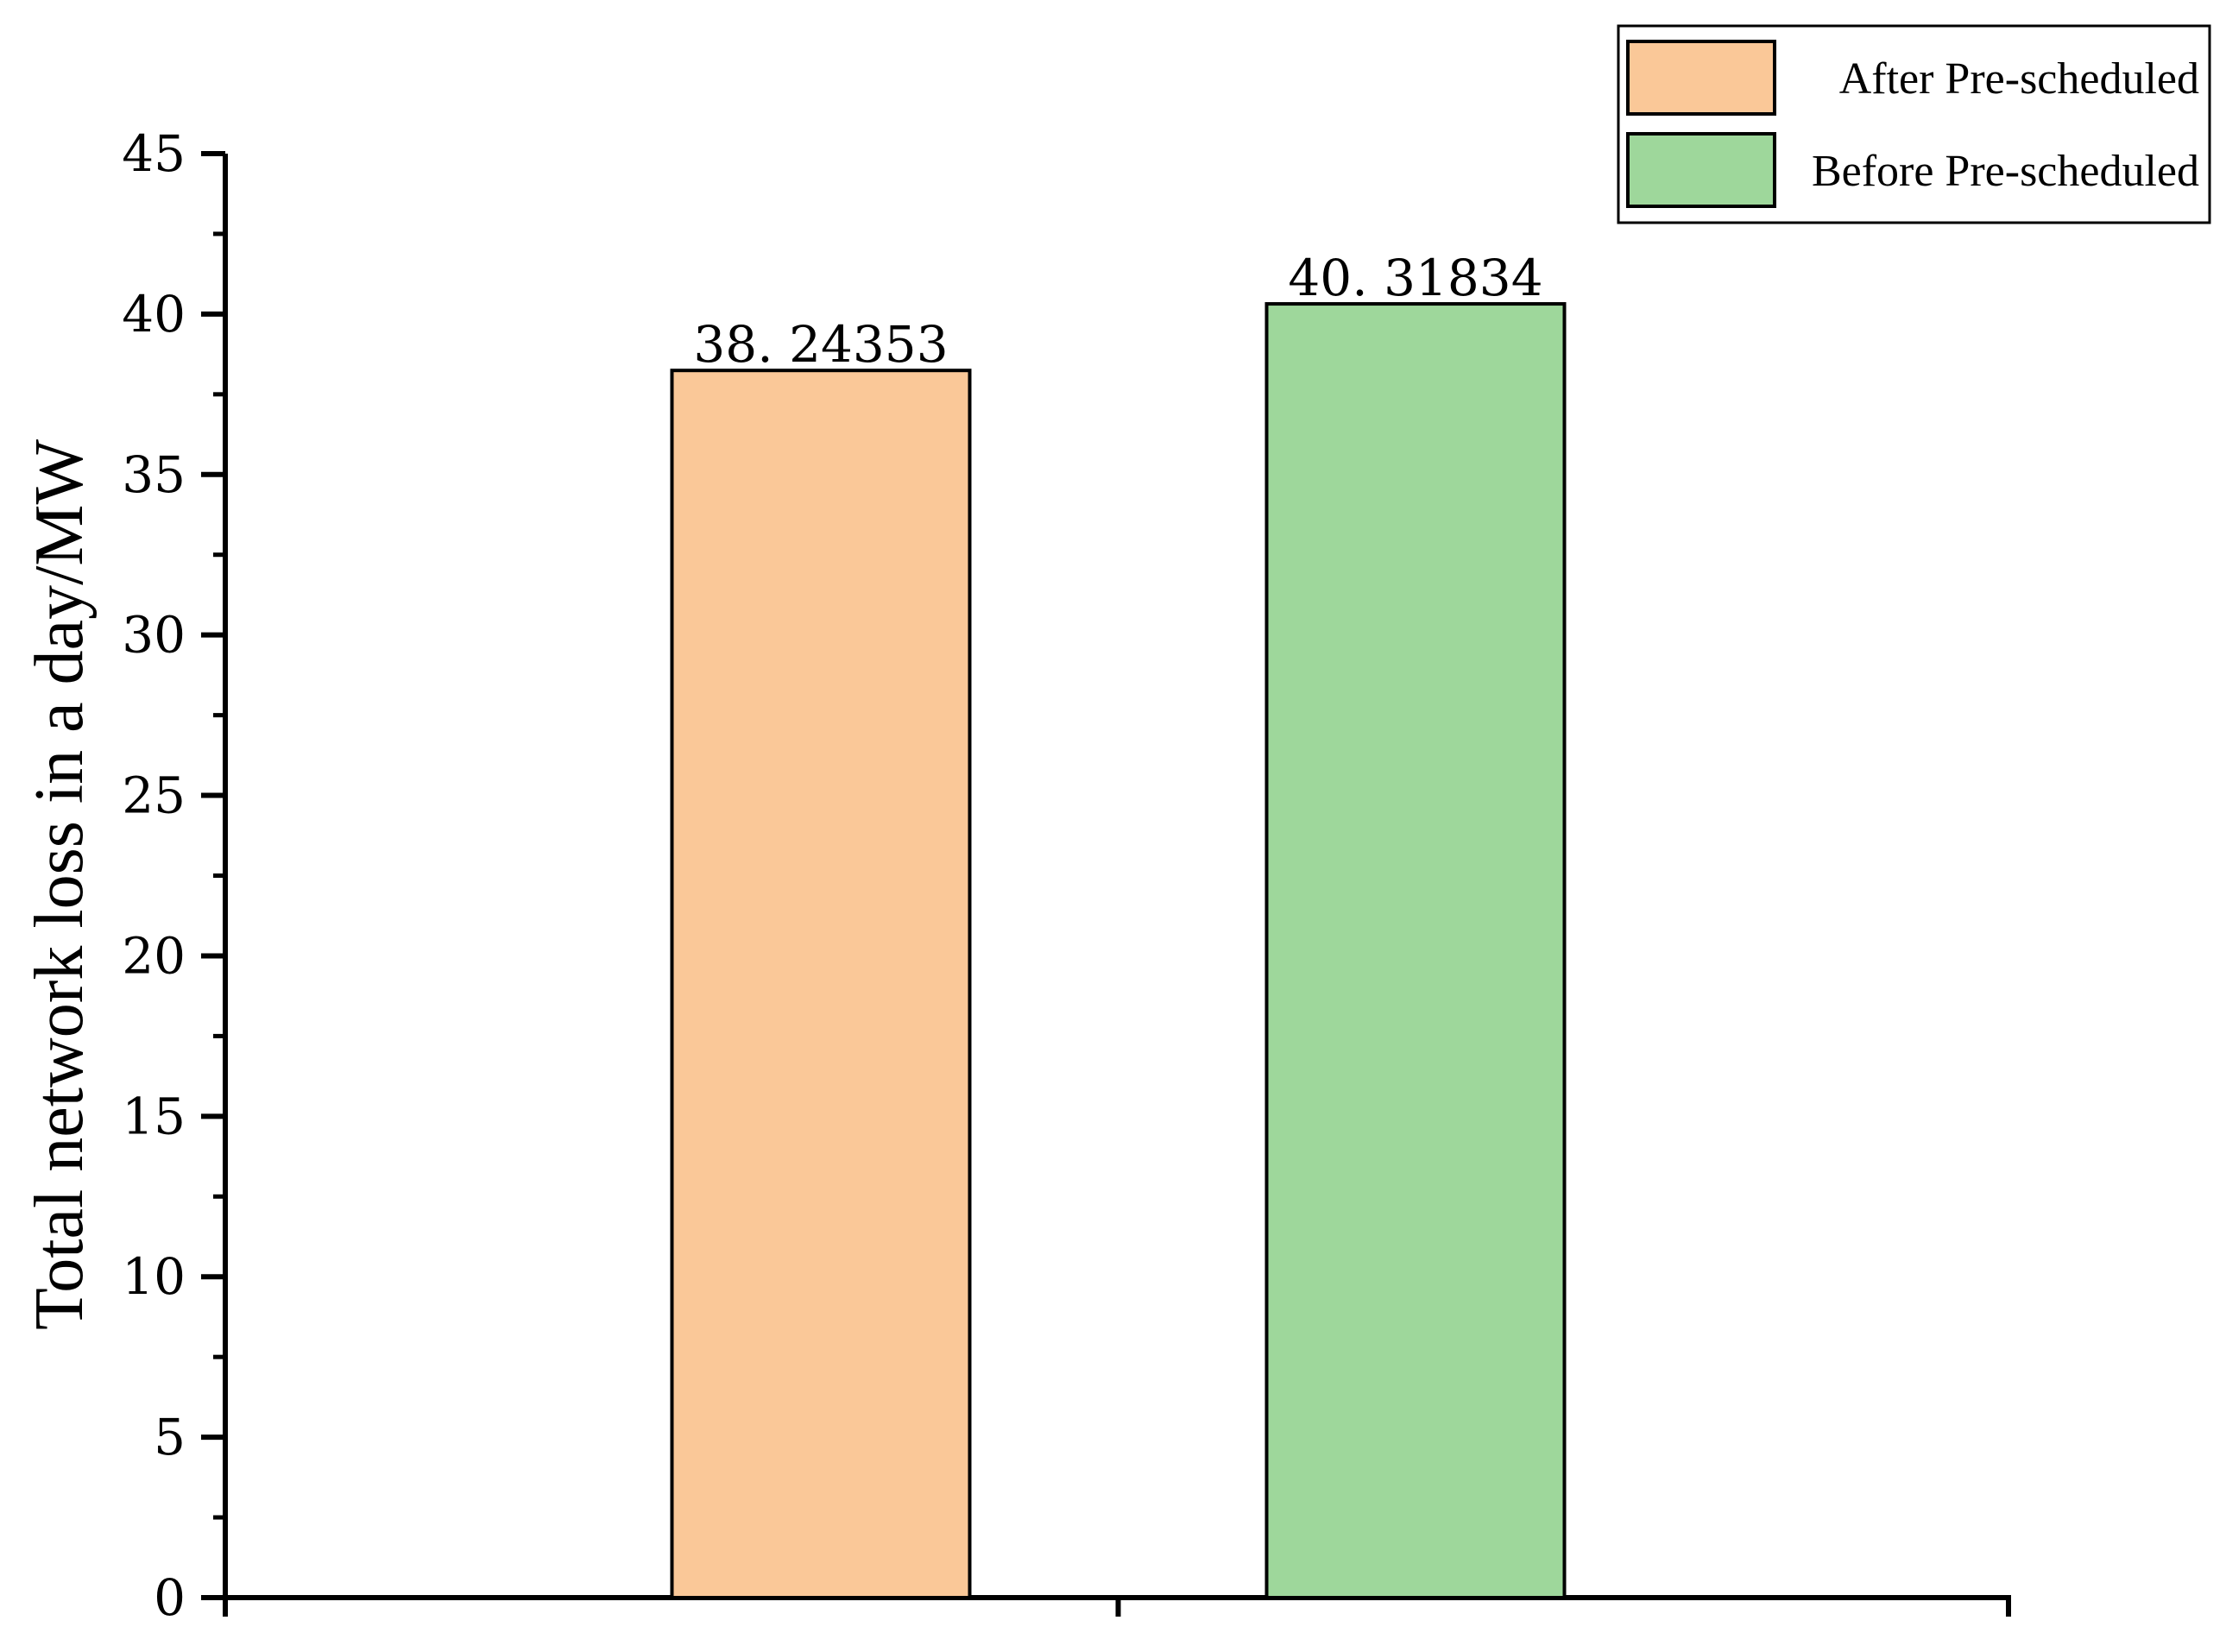 This screenshot has width=2226, height=1652. I want to click on y-tick-label: 35, so click(154, 474).